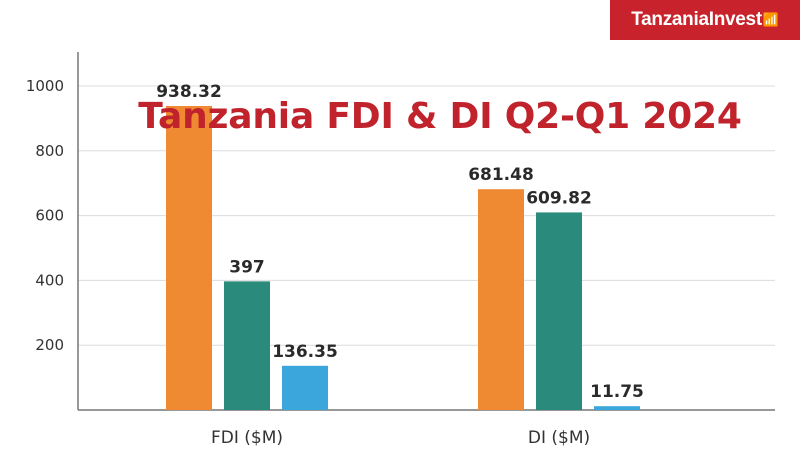 This screenshot has width=800, height=450. What do you see at coordinates (617, 392) in the screenshot?
I see `data-label: 11.75` at bounding box center [617, 392].